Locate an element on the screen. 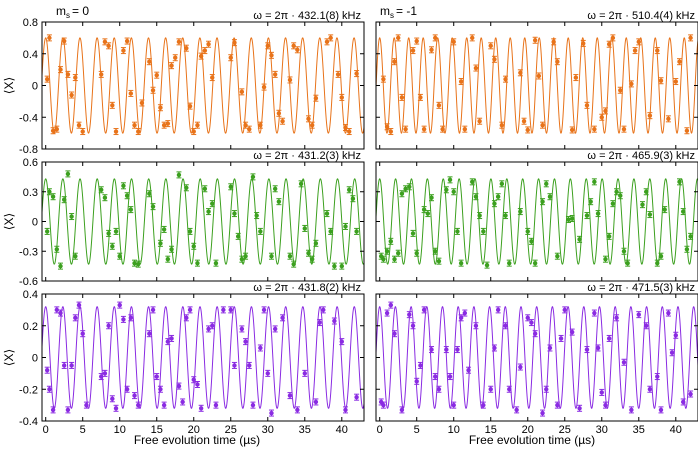 The image size is (698, 451). y-tick-label: 0.6 is located at coordinates (30, 163).